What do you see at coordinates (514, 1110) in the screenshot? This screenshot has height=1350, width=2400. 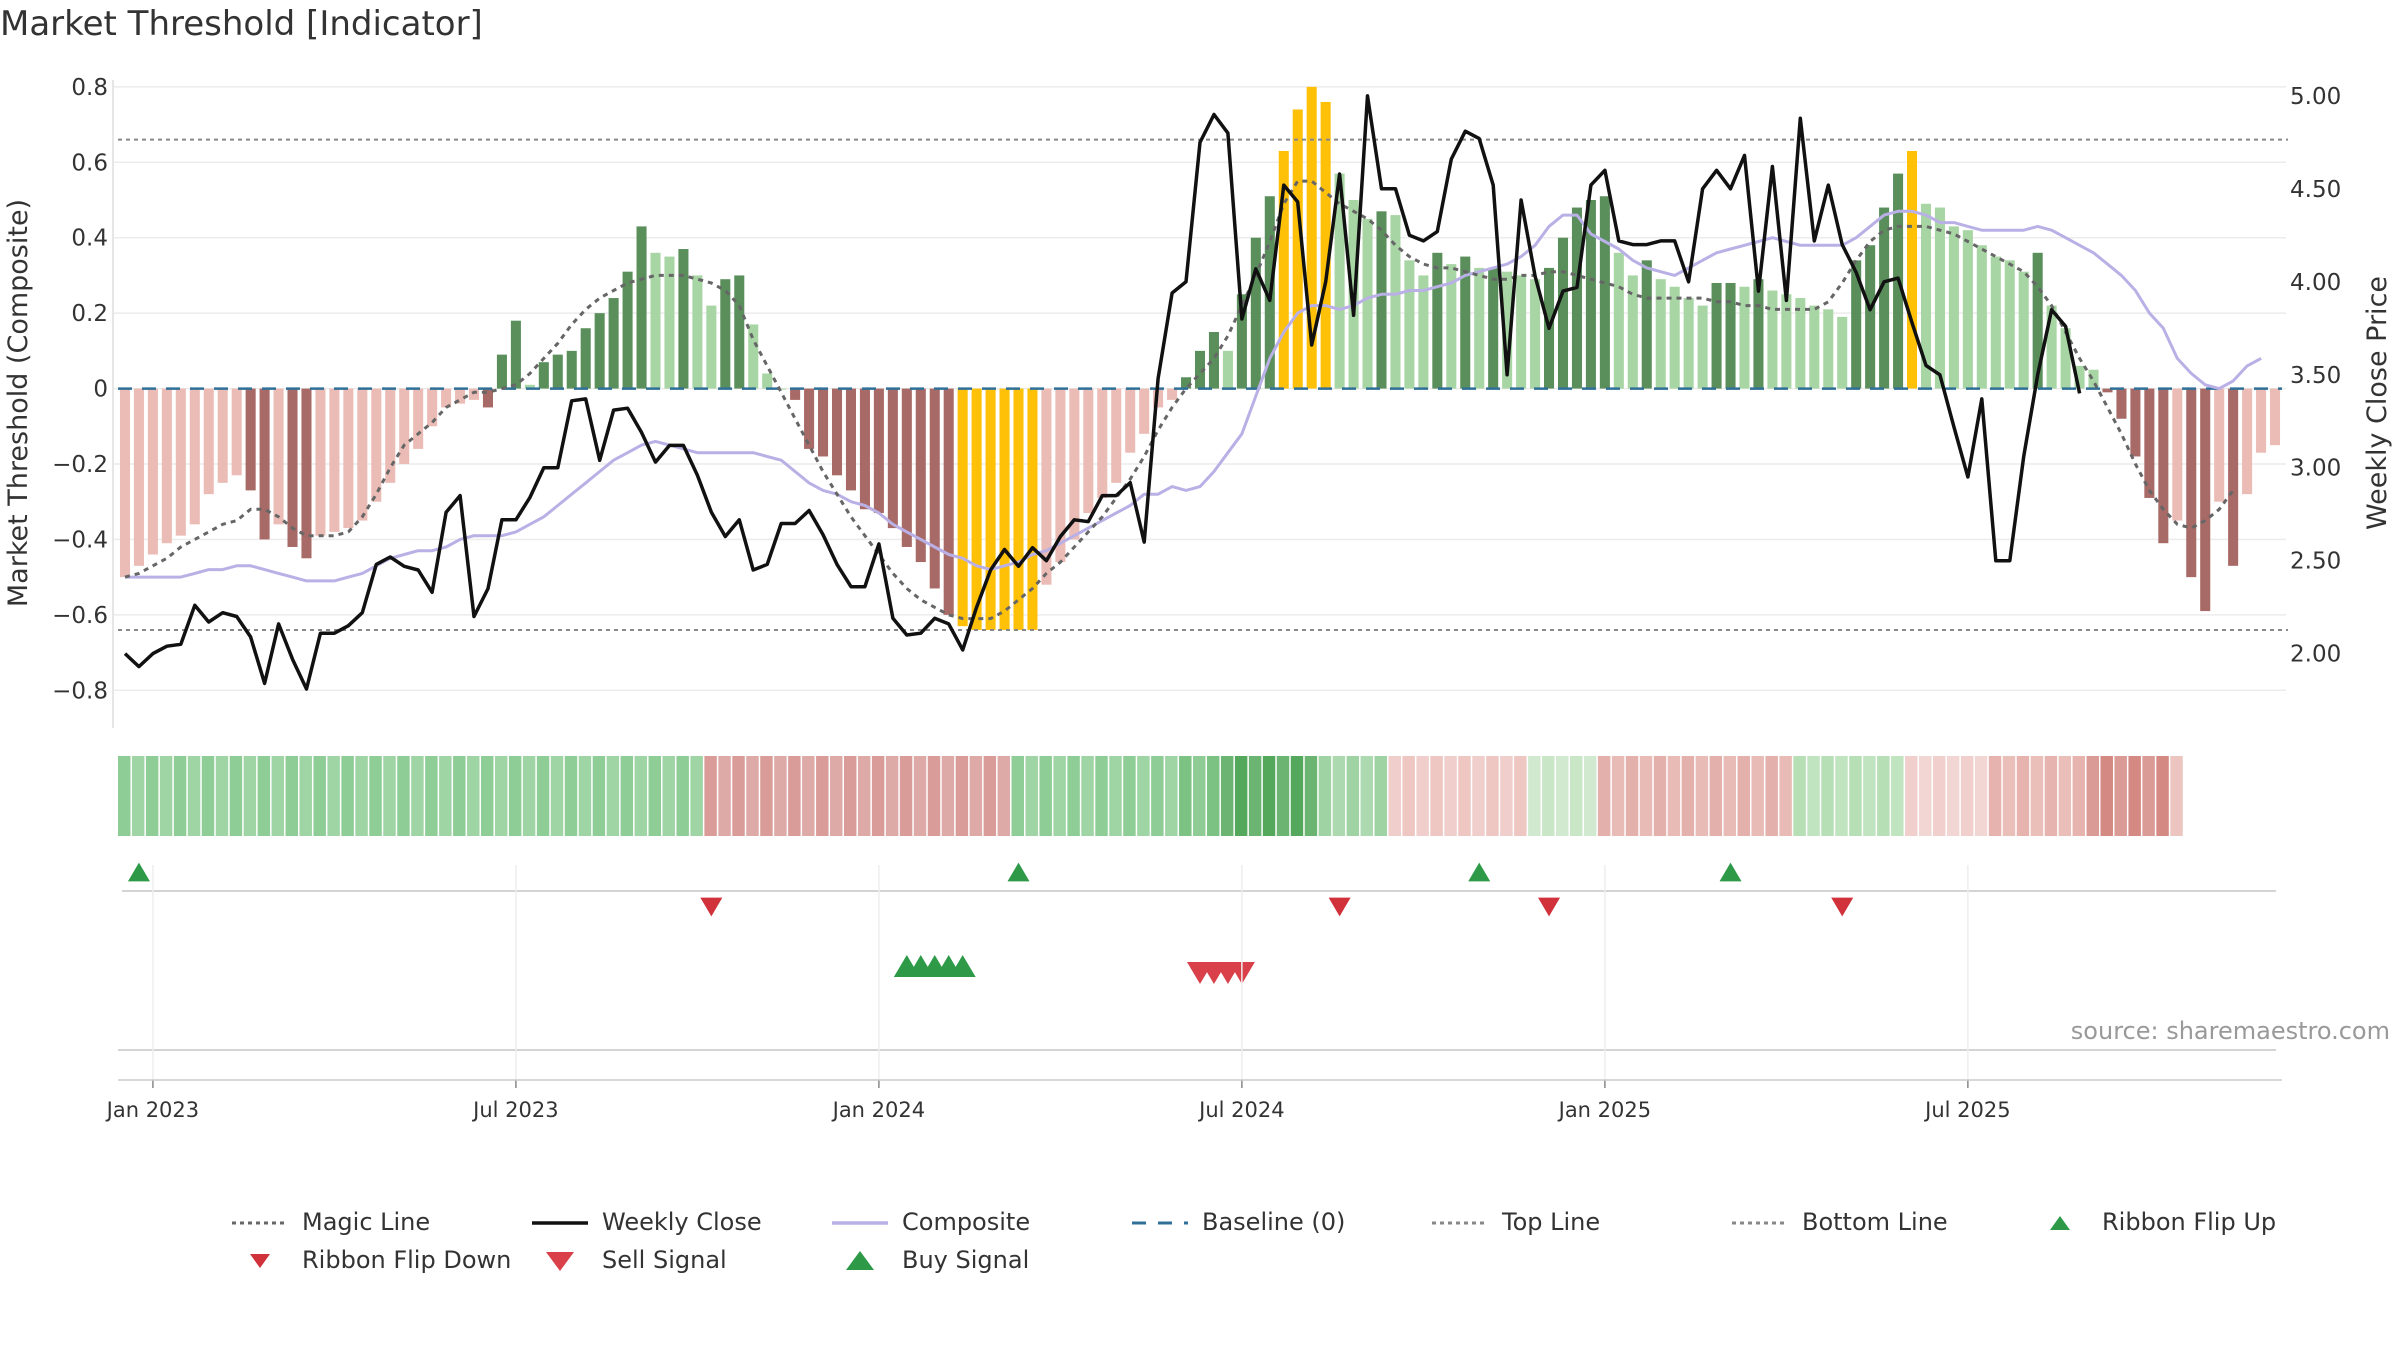 I see `x-tick-label: Jul 2023` at bounding box center [514, 1110].